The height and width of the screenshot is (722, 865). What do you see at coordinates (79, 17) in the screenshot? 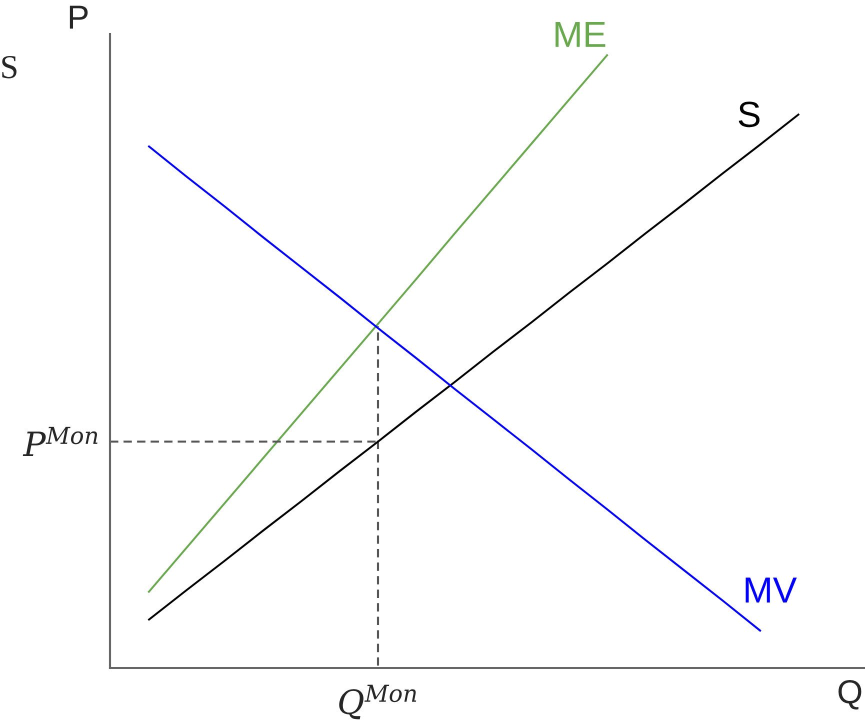
I see `y-axis-title: P` at bounding box center [79, 17].